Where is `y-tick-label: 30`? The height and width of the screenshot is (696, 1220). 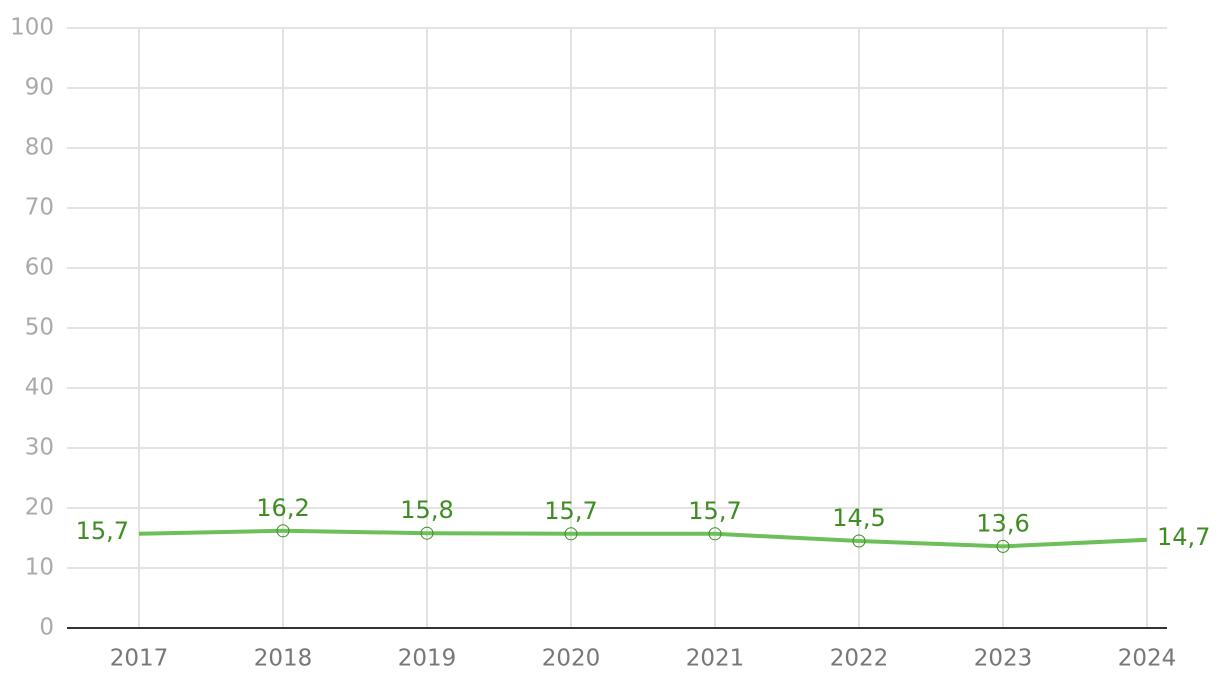 y-tick-label: 30 is located at coordinates (39, 448).